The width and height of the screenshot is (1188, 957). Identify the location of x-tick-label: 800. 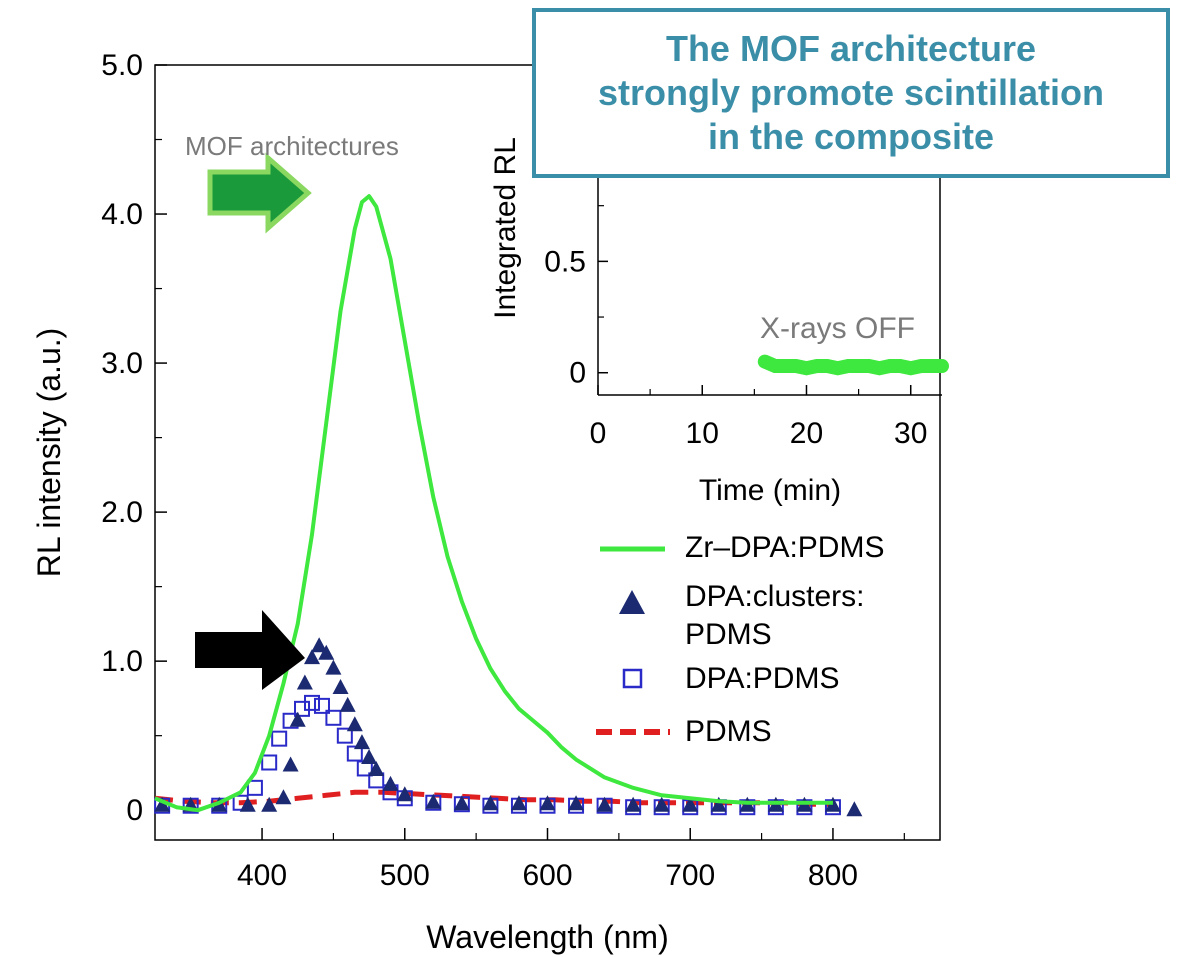
(833, 875).